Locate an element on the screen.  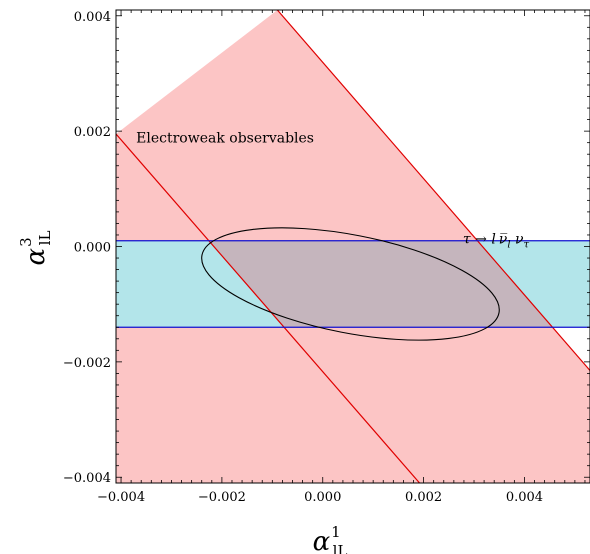
x-axis-label: α1 lL is located at coordinates (330, 538).